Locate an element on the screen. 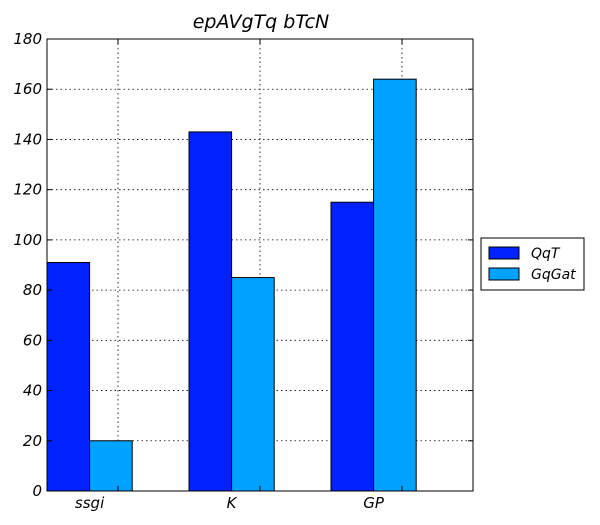  y-tick-label: 180 is located at coordinates (27, 39).